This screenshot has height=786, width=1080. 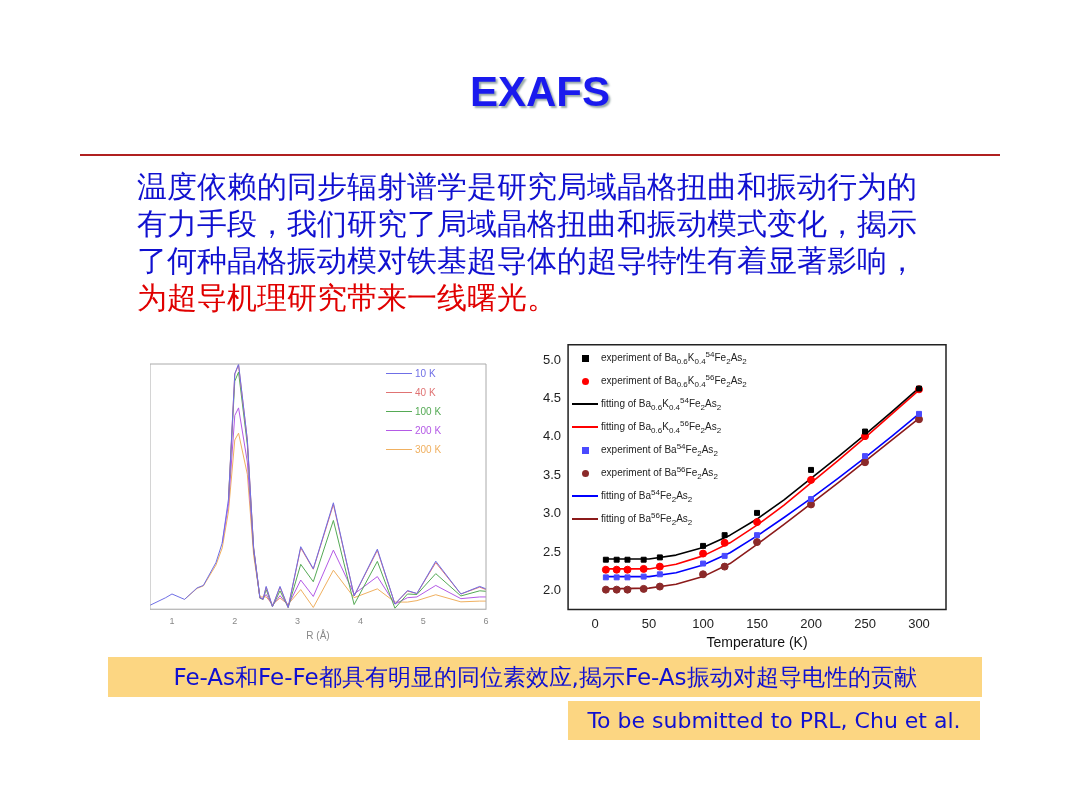 I want to click on x-tick-label: 0, so click(x=595, y=623).